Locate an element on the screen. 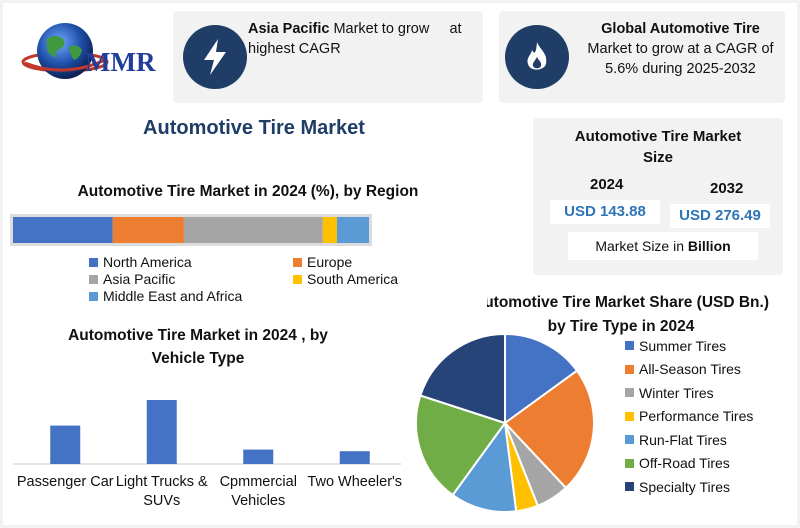  highlight-text: Market to grow at highest CAGR is located at coordinates (357, 39).